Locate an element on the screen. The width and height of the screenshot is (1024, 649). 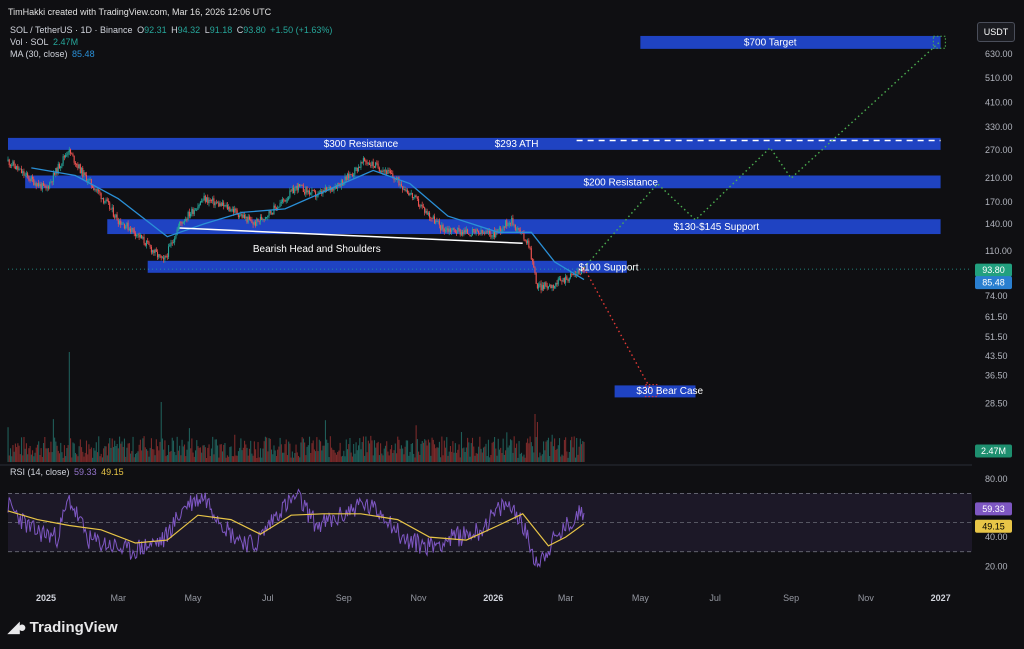
symbol-label: SOL / TetherUS · 1D · Binance is located at coordinates (71, 30).